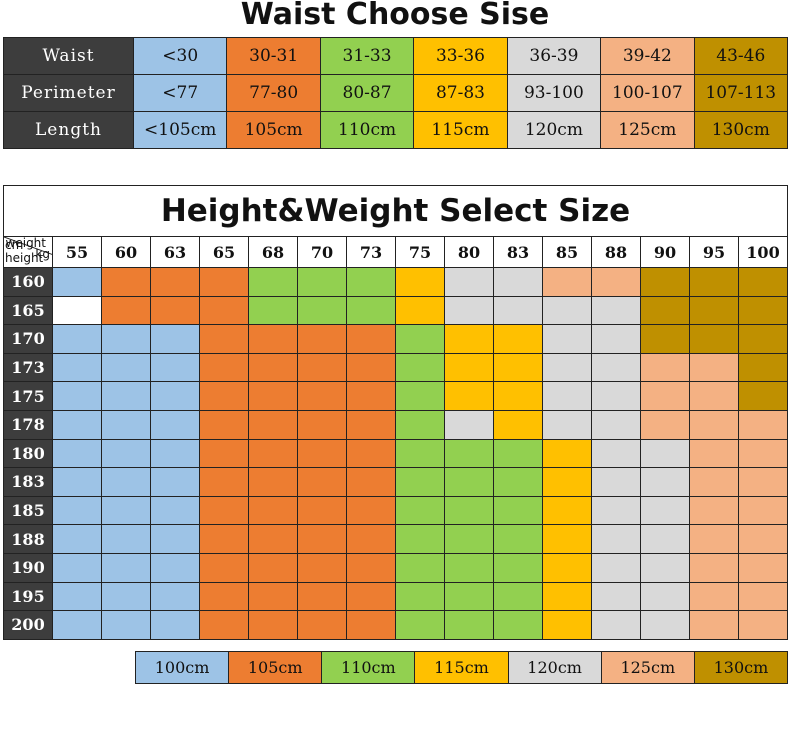 The image size is (790, 732). Describe the element at coordinates (420, 252) in the screenshot. I see `weight-column-header: 75` at that location.